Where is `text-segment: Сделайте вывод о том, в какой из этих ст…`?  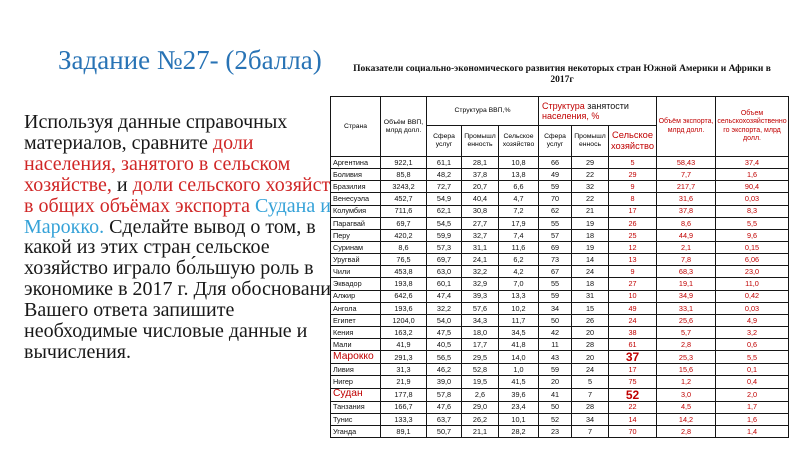
text-segment: Сделайте вывод о том, в какой из этих ст… is located at coordinates (182, 289).